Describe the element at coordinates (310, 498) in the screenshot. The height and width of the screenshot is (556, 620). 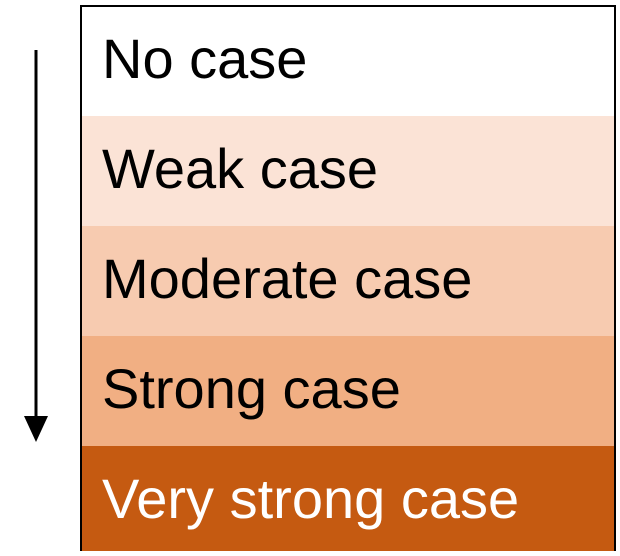
I see `level-label: Very strong case` at that location.